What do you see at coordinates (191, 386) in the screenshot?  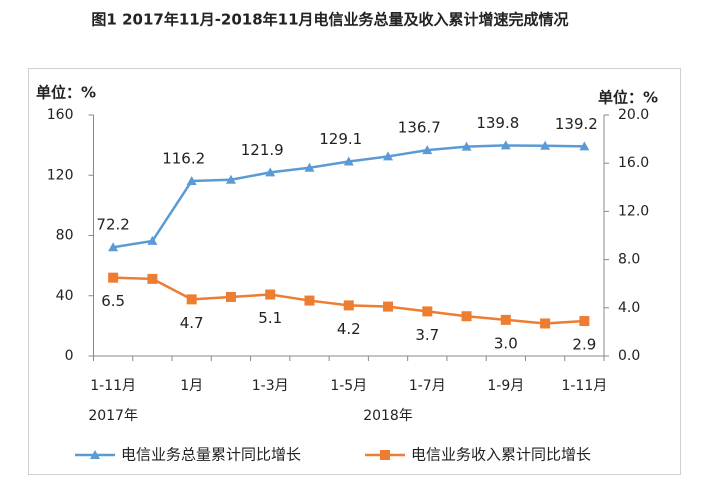 I see `x-tick-label: 1月` at bounding box center [191, 386].